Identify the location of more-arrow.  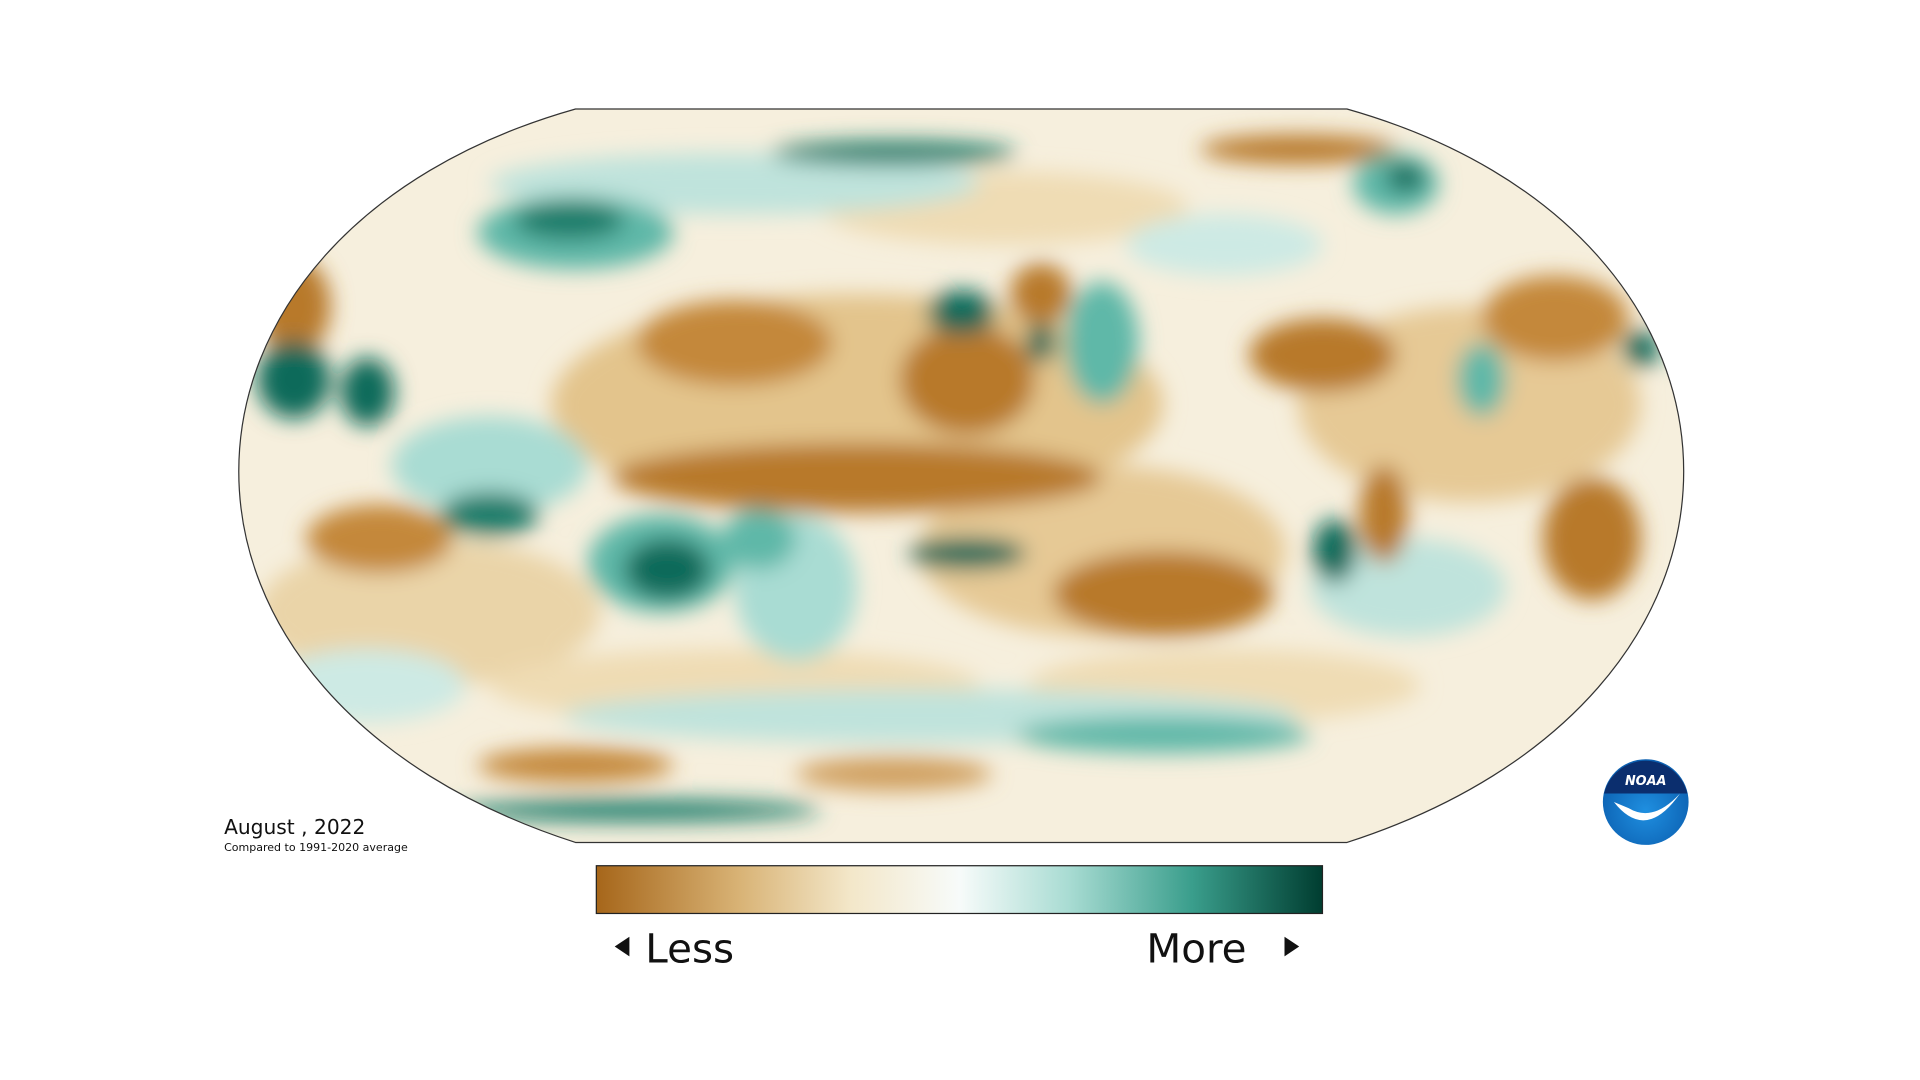
(1292, 946).